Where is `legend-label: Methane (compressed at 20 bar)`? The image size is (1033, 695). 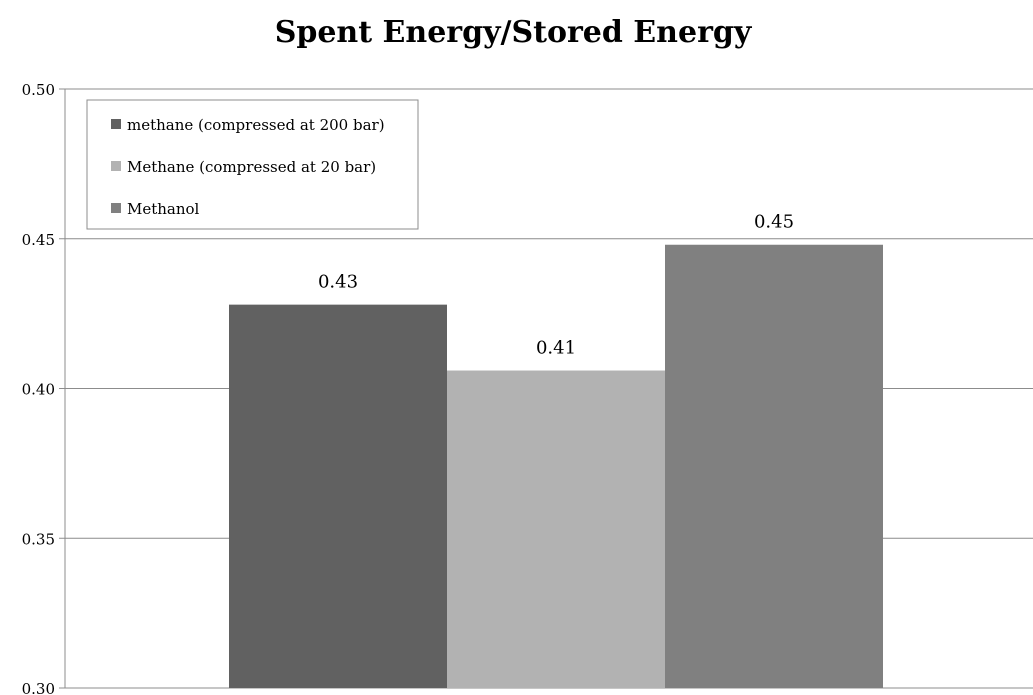 legend-label: Methane (compressed at 20 bar) is located at coordinates (251, 167).